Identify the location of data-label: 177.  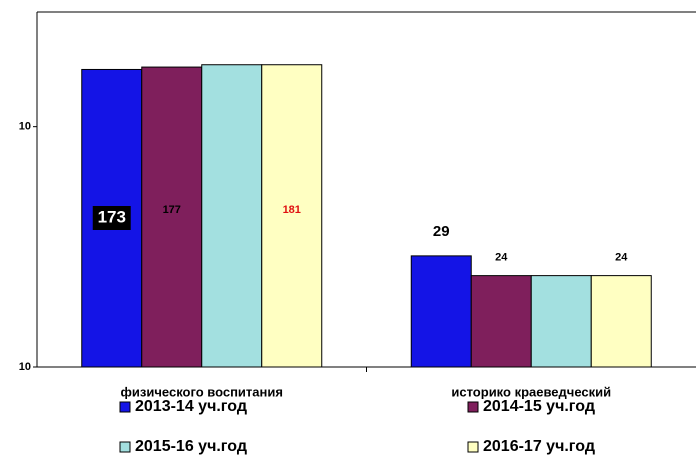
(172, 210).